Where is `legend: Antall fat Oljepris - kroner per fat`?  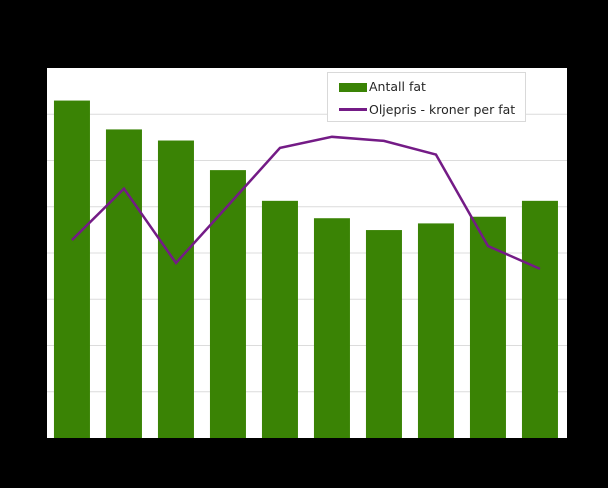
legend: Antall fat Oljepris - kroner per fat is located at coordinates (426, 97).